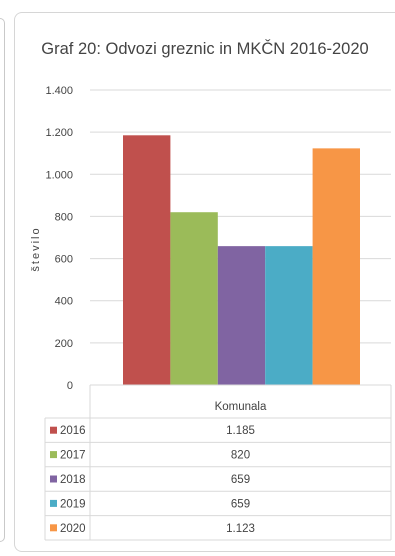  I want to click on y-tick-label: 1.000, so click(59, 175).